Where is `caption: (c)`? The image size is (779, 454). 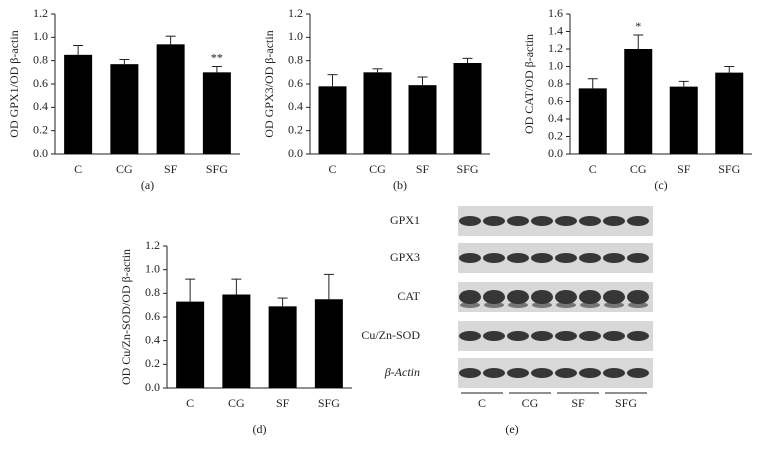 caption: (c) is located at coordinates (660, 185).